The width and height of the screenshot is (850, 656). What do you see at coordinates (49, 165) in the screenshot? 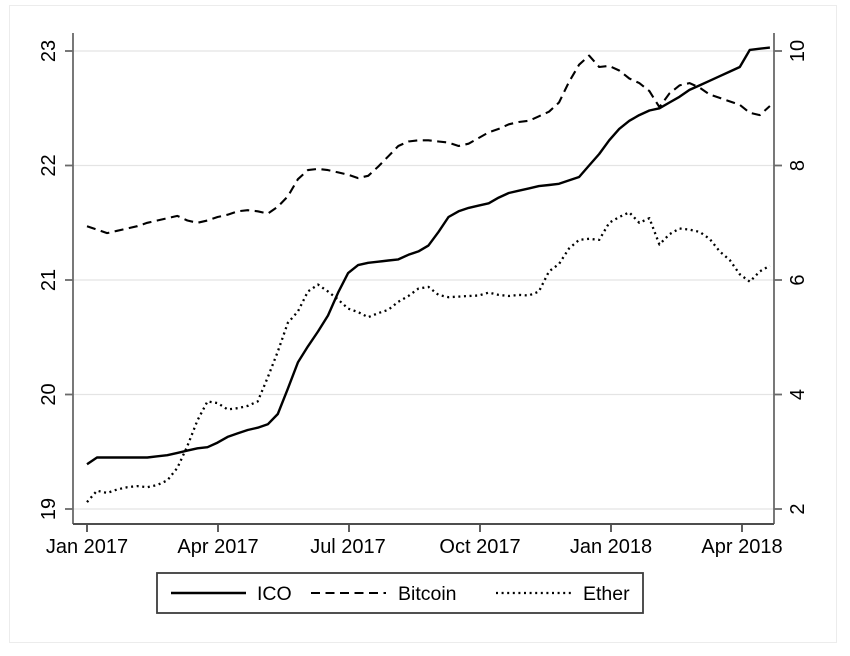
I see `y-left-tick-label: 22` at bounding box center [49, 165].